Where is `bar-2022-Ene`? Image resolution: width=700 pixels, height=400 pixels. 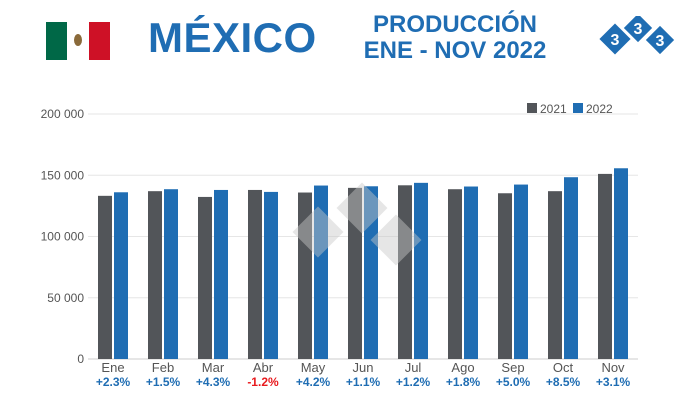
bar-2022-Ene is located at coordinates (121, 275).